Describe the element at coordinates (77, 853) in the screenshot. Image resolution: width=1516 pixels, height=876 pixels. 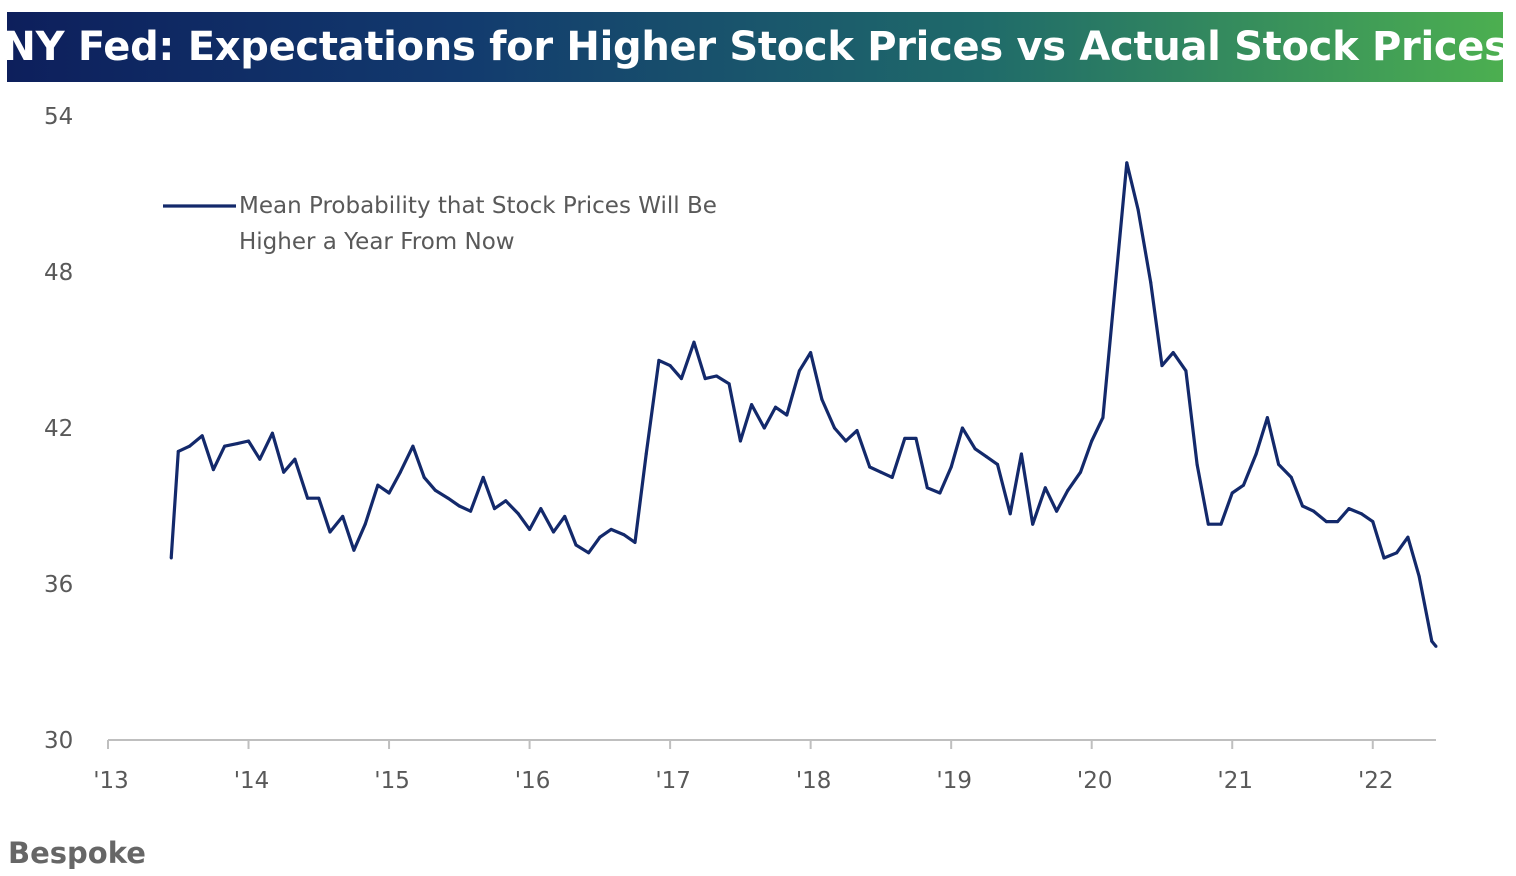
I see `source-label: Bespoke` at that location.